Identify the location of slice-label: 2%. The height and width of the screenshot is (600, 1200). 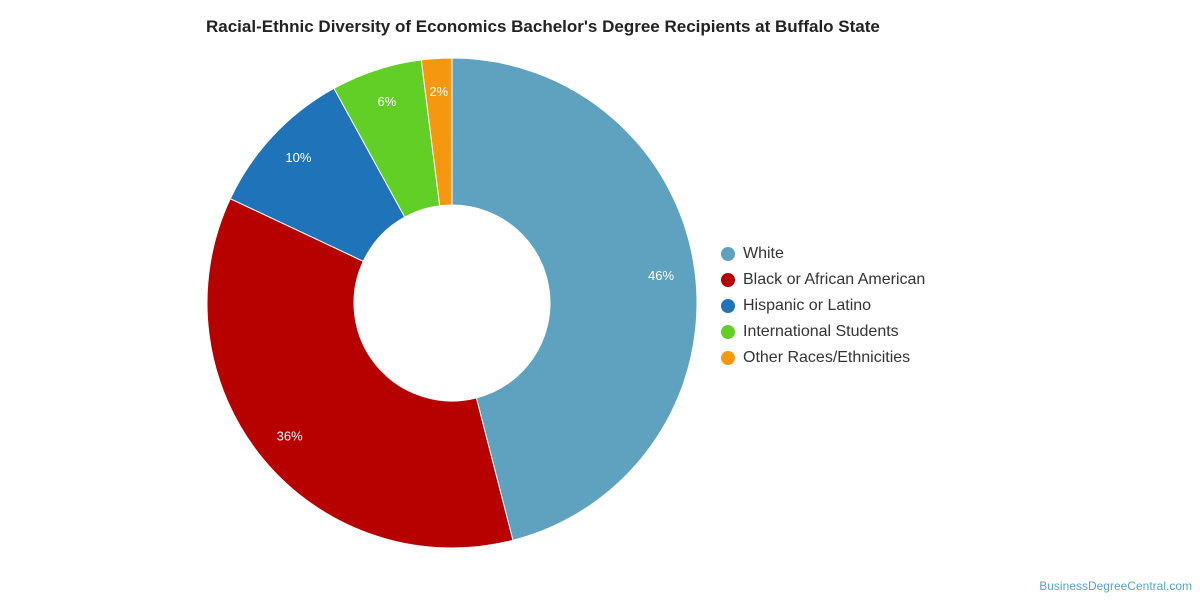
(438, 91).